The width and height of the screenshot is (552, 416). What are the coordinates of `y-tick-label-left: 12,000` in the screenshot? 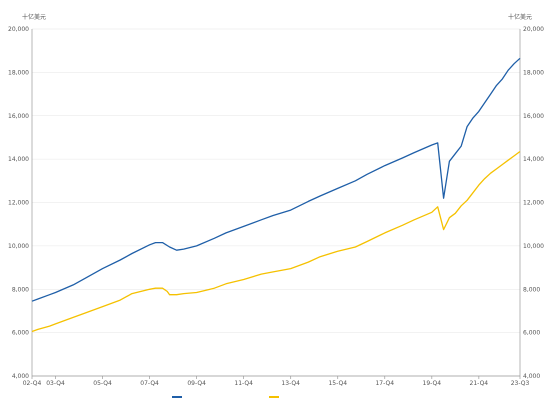 It's located at (18, 203).